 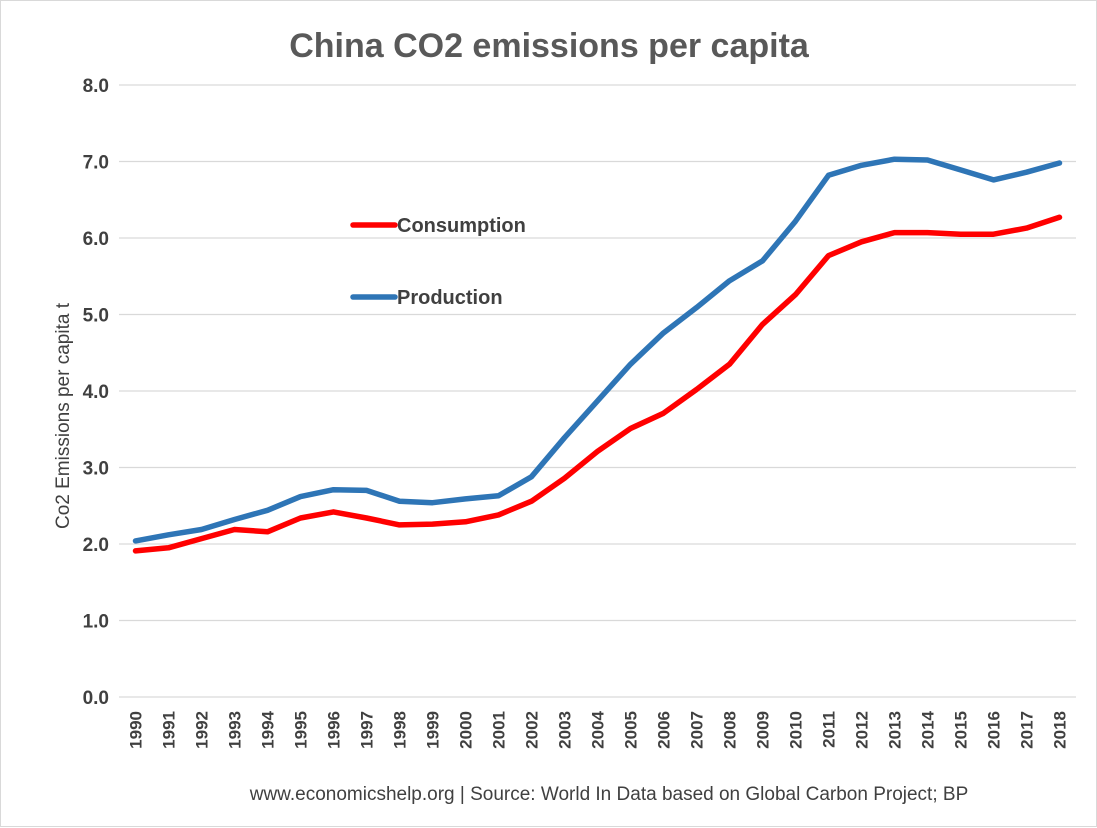 What do you see at coordinates (961, 730) in the screenshot?
I see `x-tick-label: 2015` at bounding box center [961, 730].